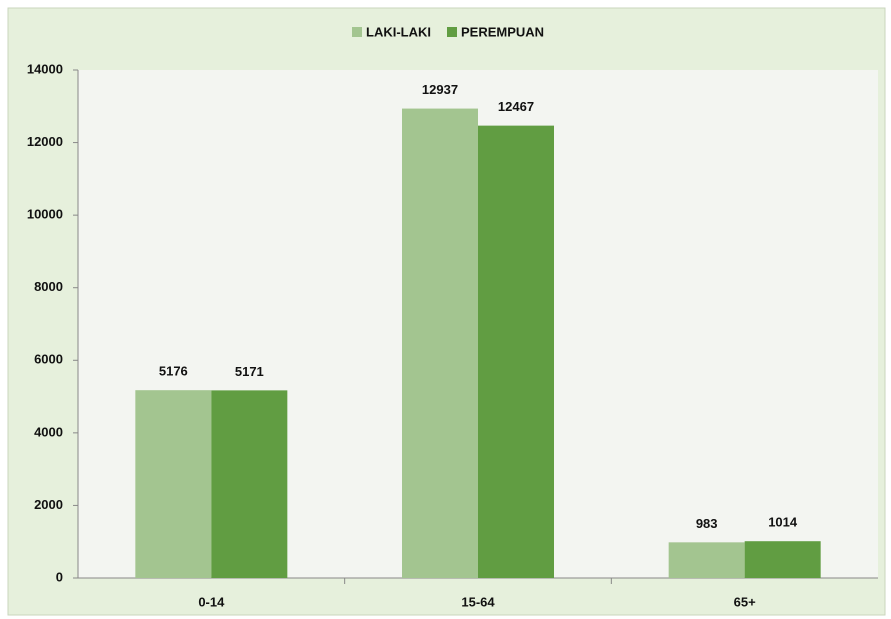 Image resolution: width=891 pixels, height=619 pixels. I want to click on x-tick-label: 0-14, so click(211, 601).